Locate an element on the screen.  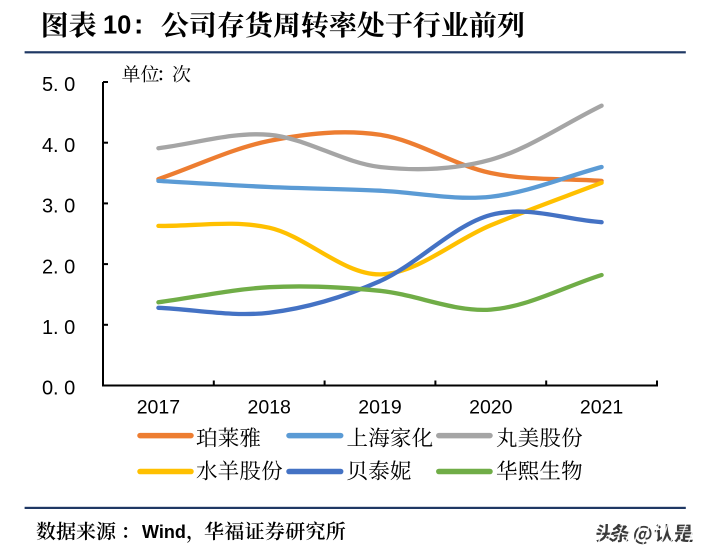
svg-text: 0. 0 is located at coordinates (58, 389).